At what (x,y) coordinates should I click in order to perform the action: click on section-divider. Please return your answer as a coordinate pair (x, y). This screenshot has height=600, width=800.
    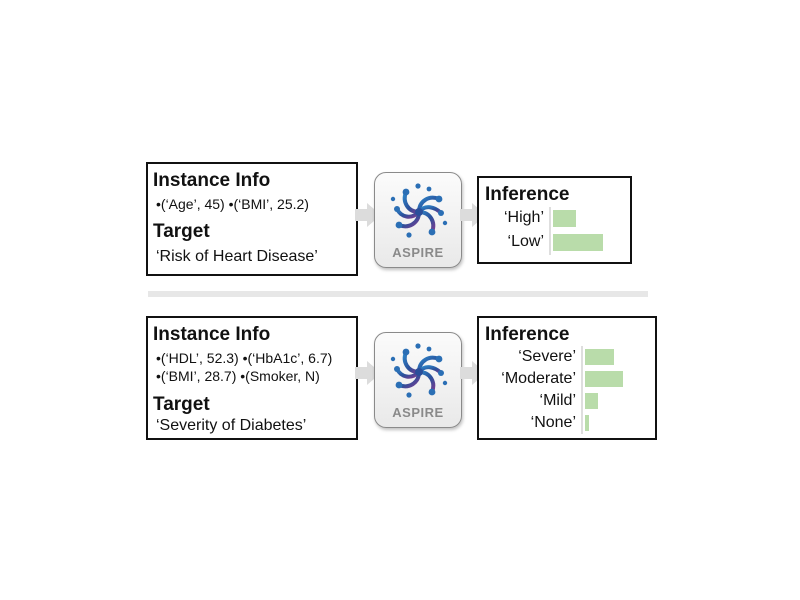
    Looking at the image, I should click on (398, 294).